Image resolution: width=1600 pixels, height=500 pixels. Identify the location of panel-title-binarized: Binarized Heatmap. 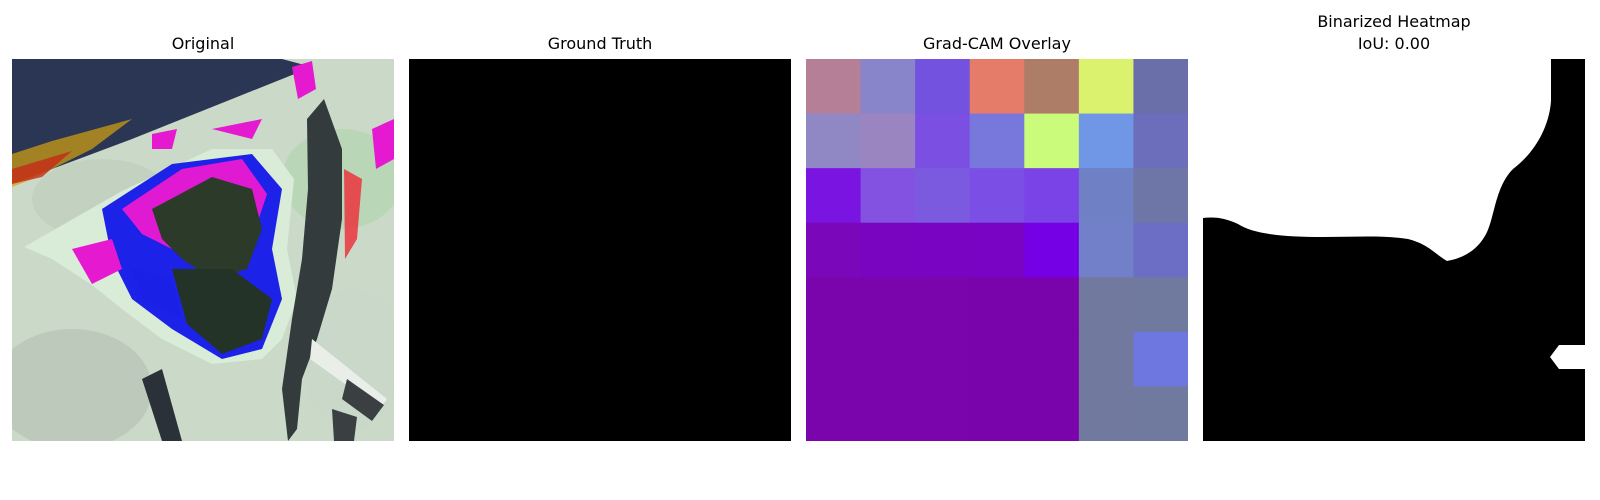
(1394, 21).